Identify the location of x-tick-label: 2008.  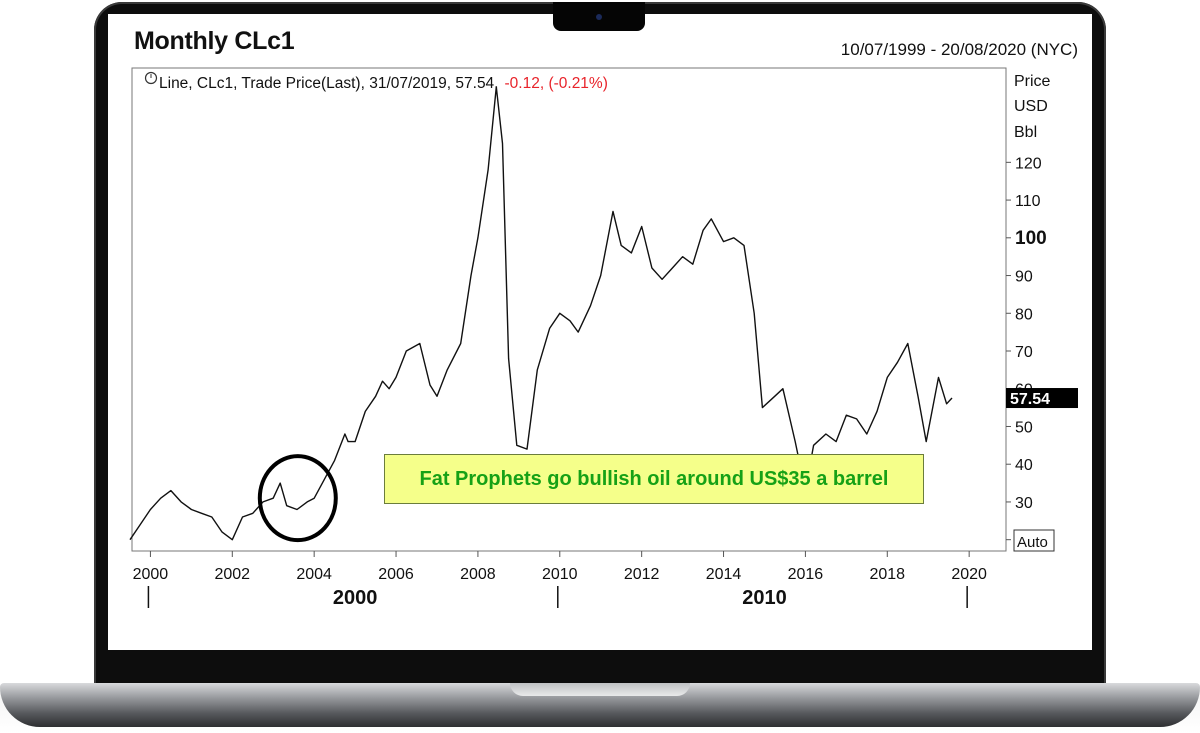
(478, 574).